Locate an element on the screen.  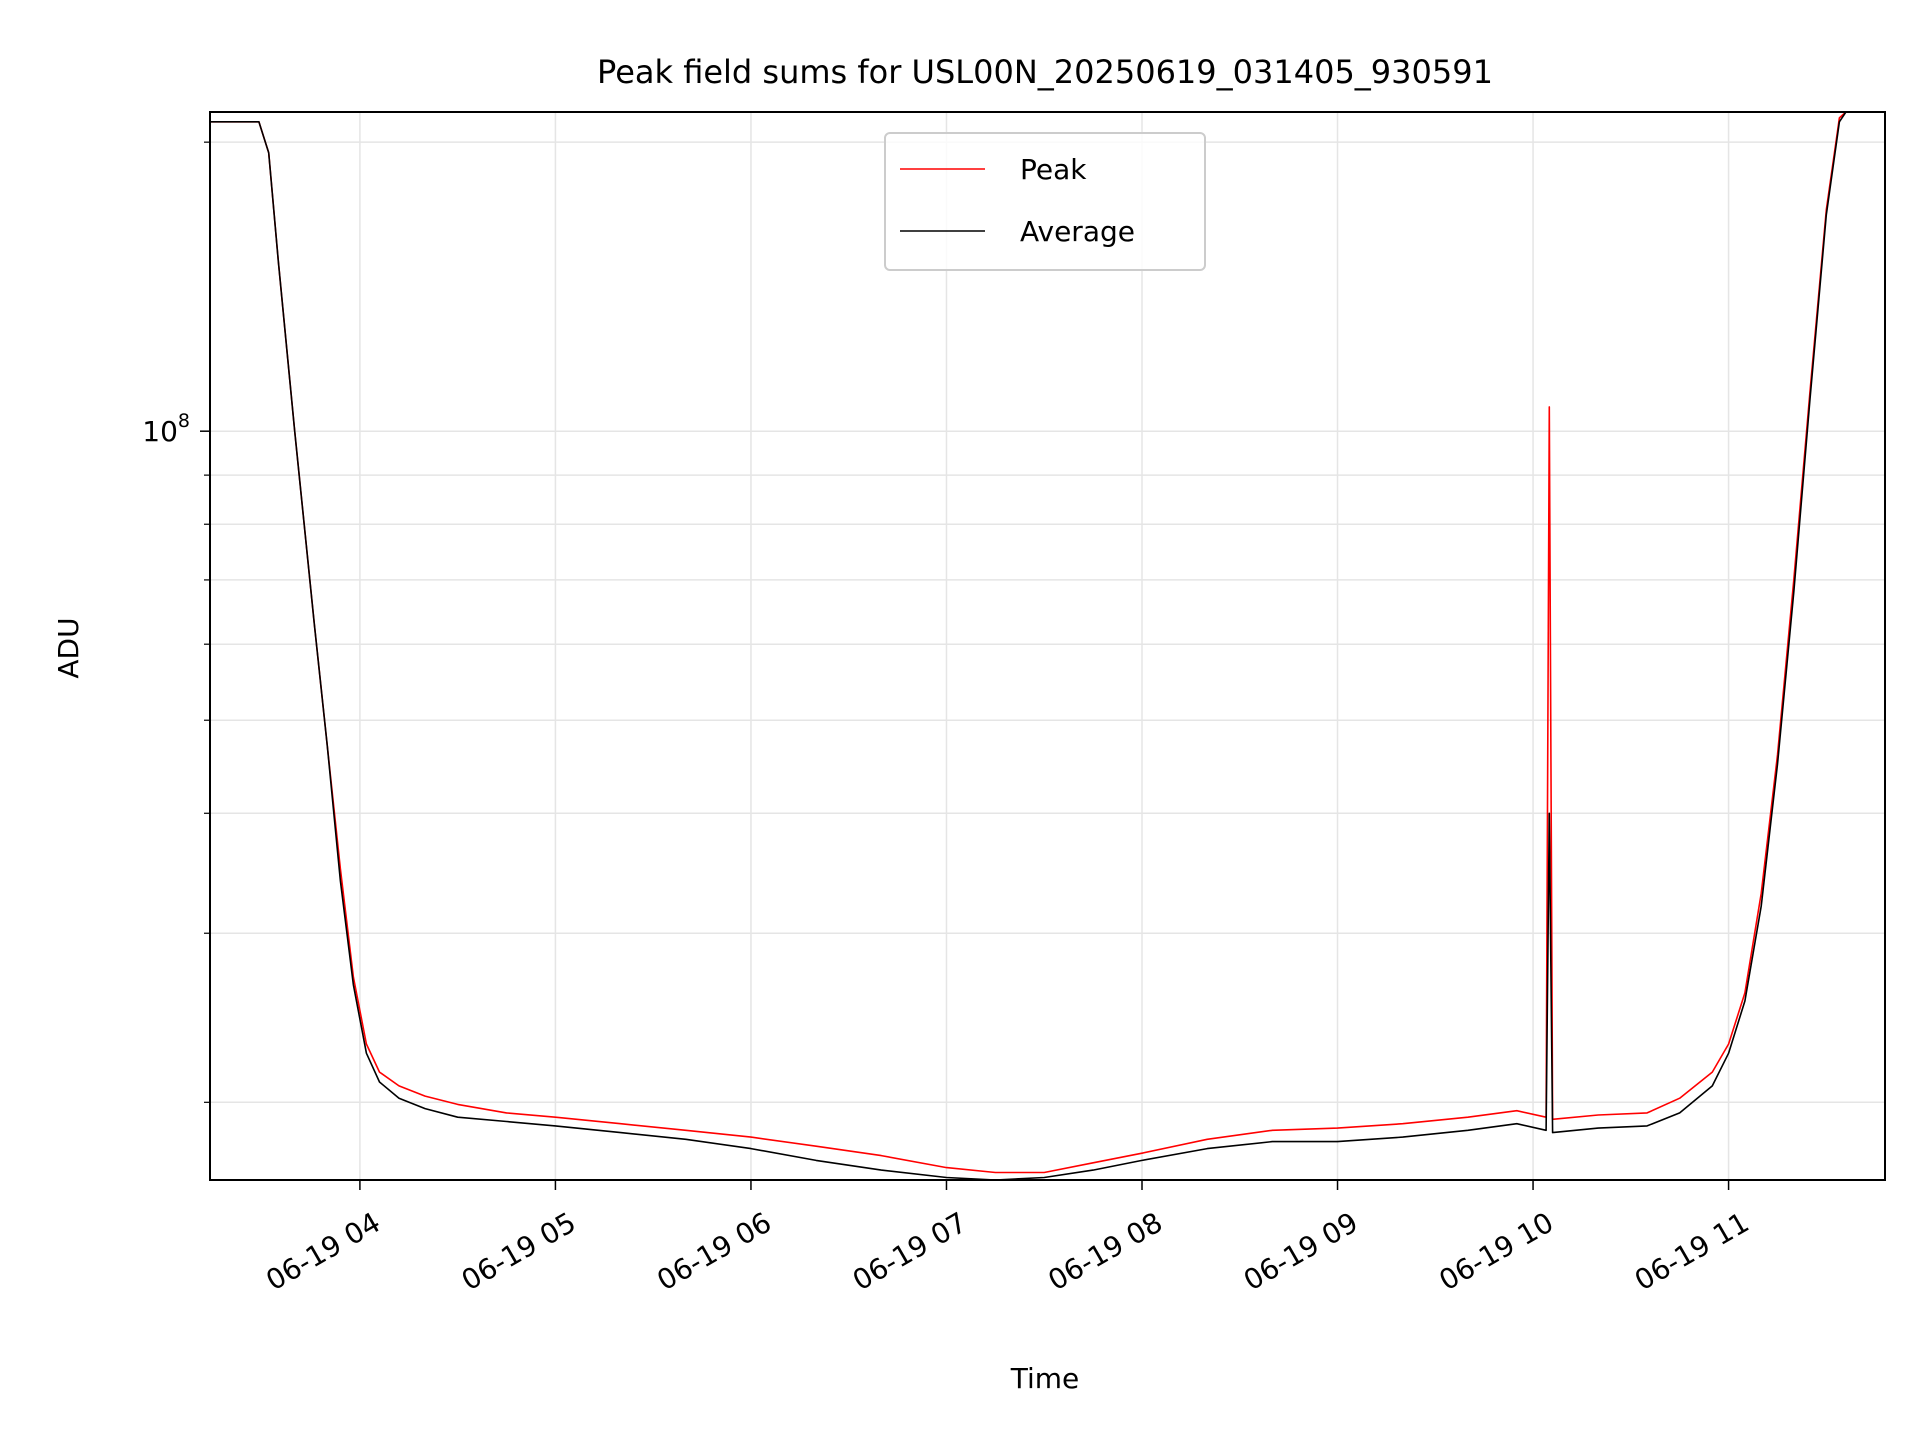
y-tick-label-exponent: 8 is located at coordinates (184, 421).